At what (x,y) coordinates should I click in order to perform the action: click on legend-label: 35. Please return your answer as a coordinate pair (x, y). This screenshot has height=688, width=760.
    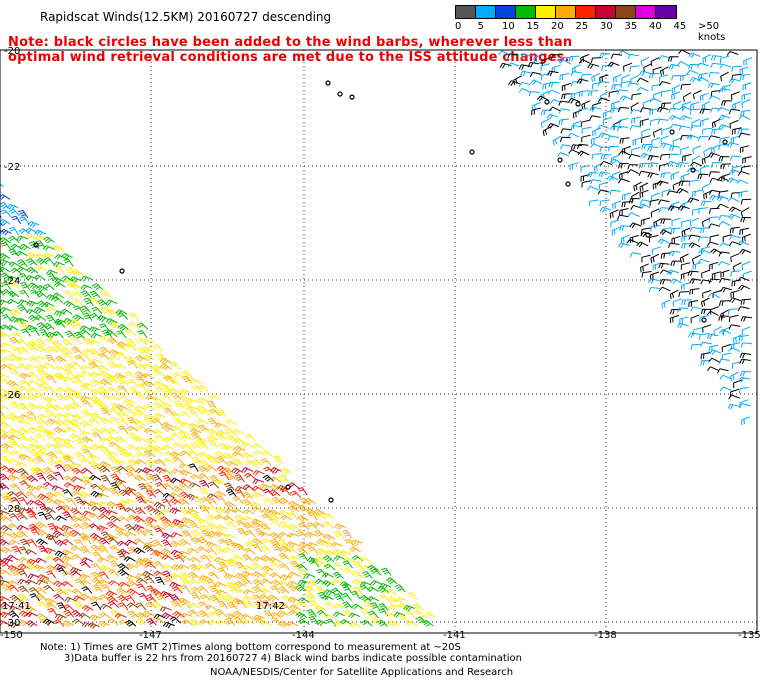
    Looking at the image, I should click on (631, 26).